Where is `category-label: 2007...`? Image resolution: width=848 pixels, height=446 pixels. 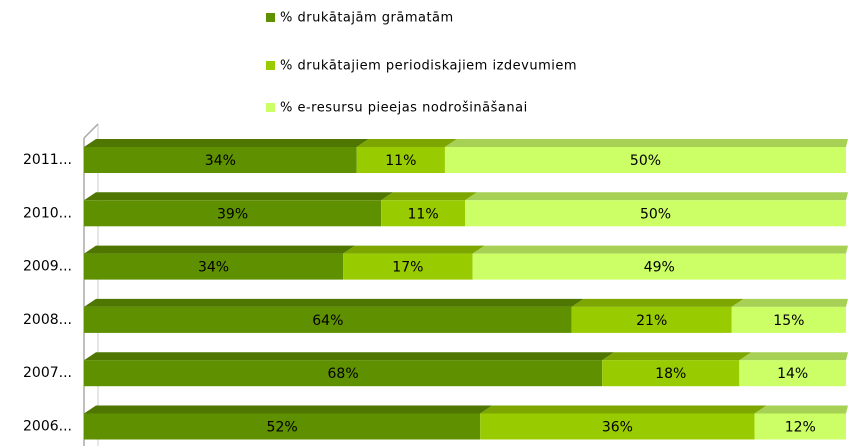
category-label: 2007... is located at coordinates (47, 373).